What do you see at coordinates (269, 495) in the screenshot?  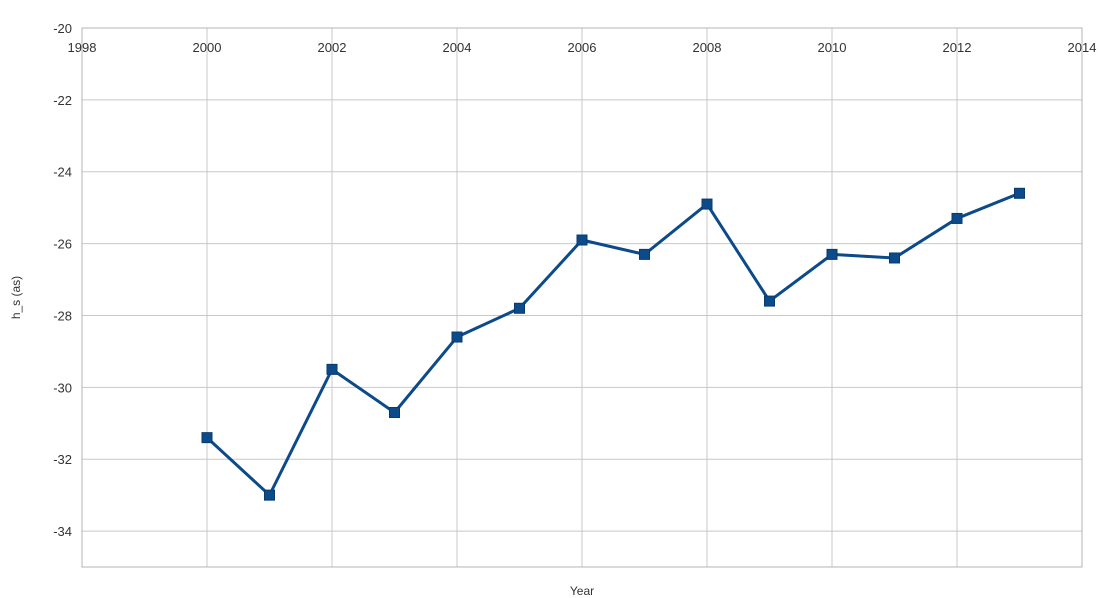 I see `data-point-2001` at bounding box center [269, 495].